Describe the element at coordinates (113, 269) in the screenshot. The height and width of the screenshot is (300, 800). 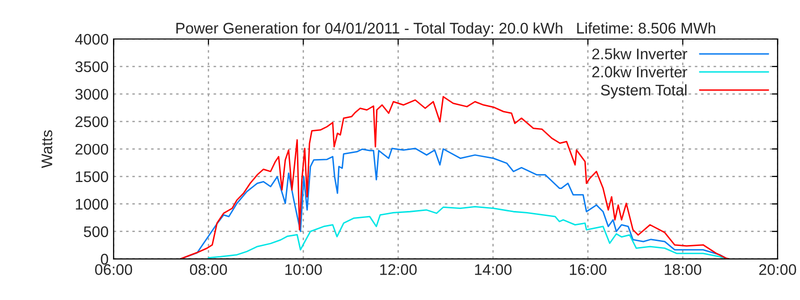
I see `x-tick-label: 06:00` at that location.